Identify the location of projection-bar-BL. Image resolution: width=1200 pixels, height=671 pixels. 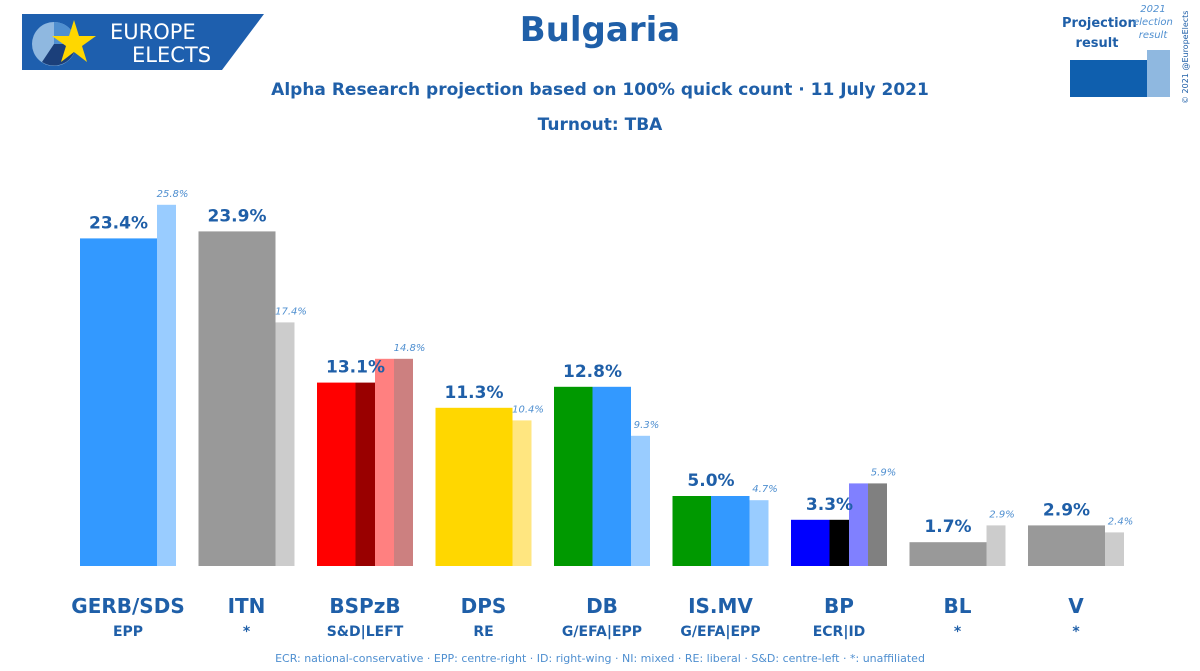
(948, 554).